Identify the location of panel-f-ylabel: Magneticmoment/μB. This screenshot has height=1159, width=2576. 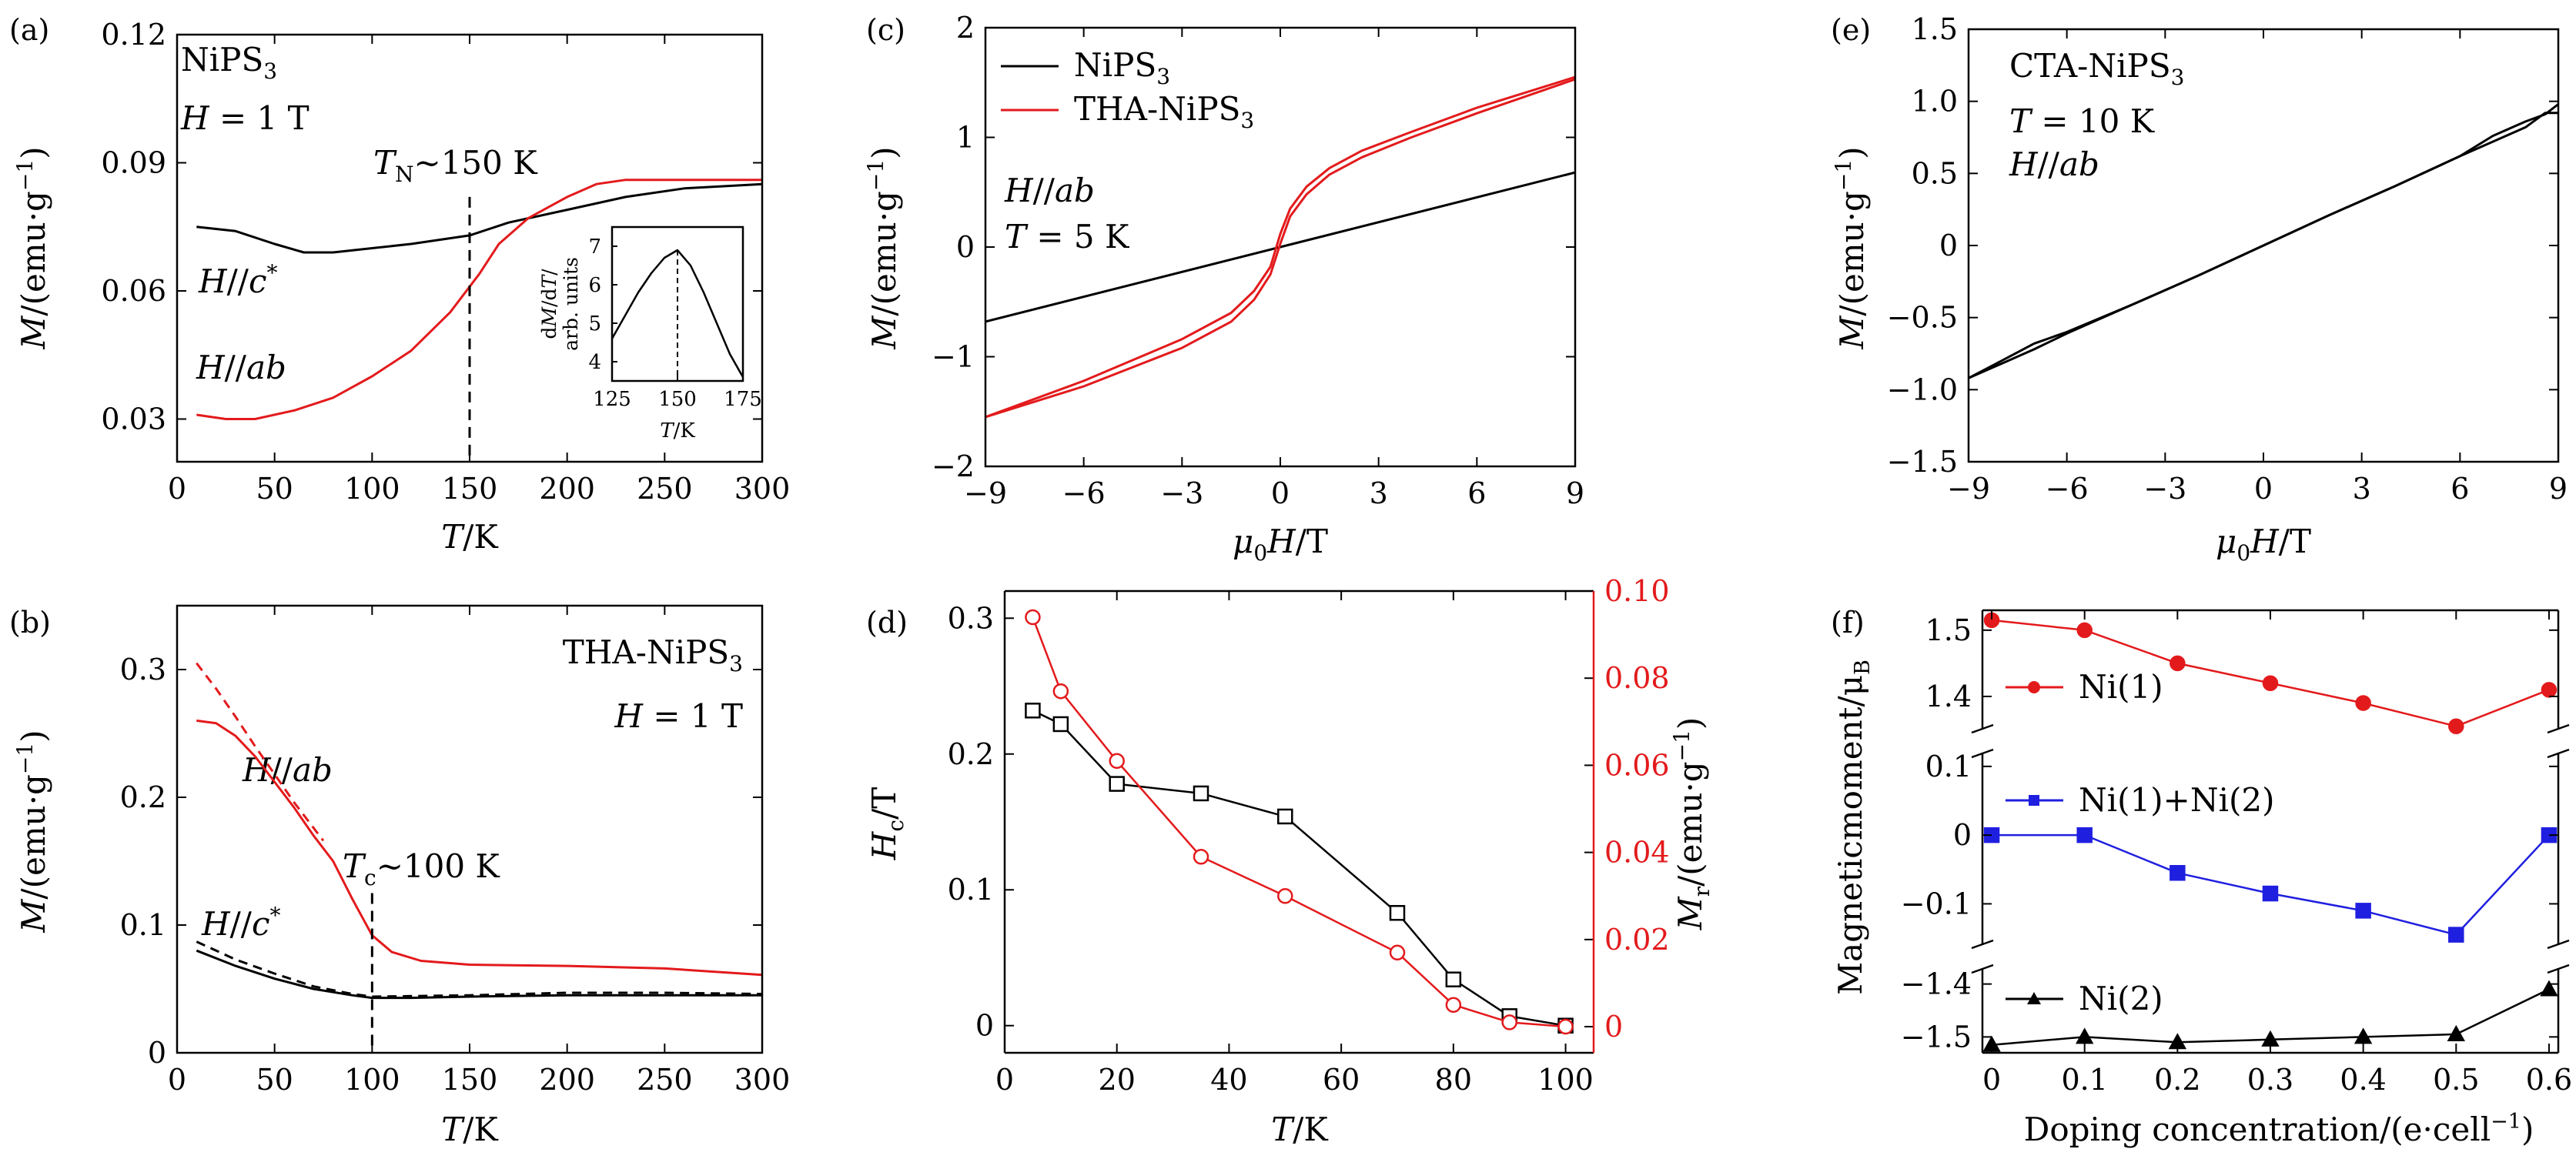
(1853, 827).